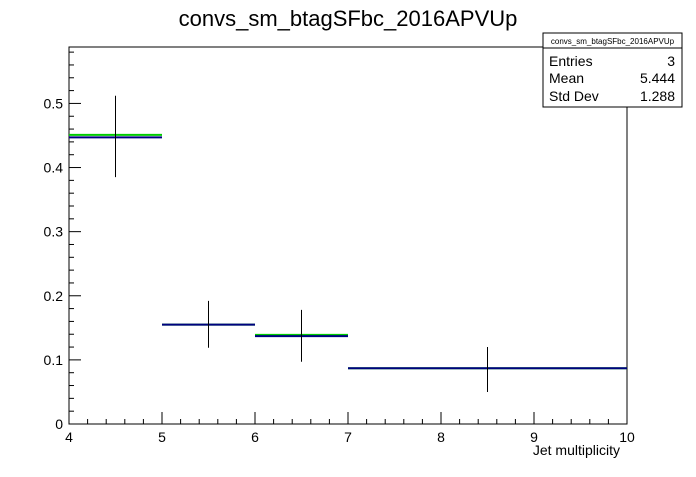 The height and width of the screenshot is (477, 696). Describe the element at coordinates (54, 360) in the screenshot. I see `y-tick-label: 0.1` at that location.